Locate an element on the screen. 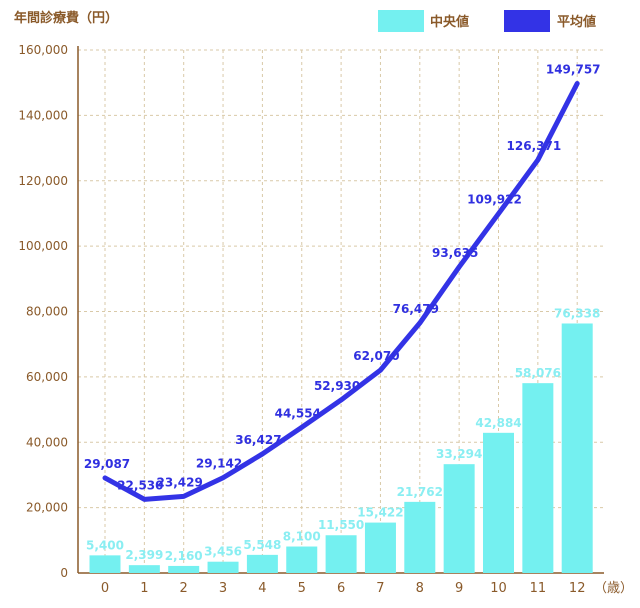 This screenshot has height=608, width=640. legend-swatch-mean is located at coordinates (527, 21).